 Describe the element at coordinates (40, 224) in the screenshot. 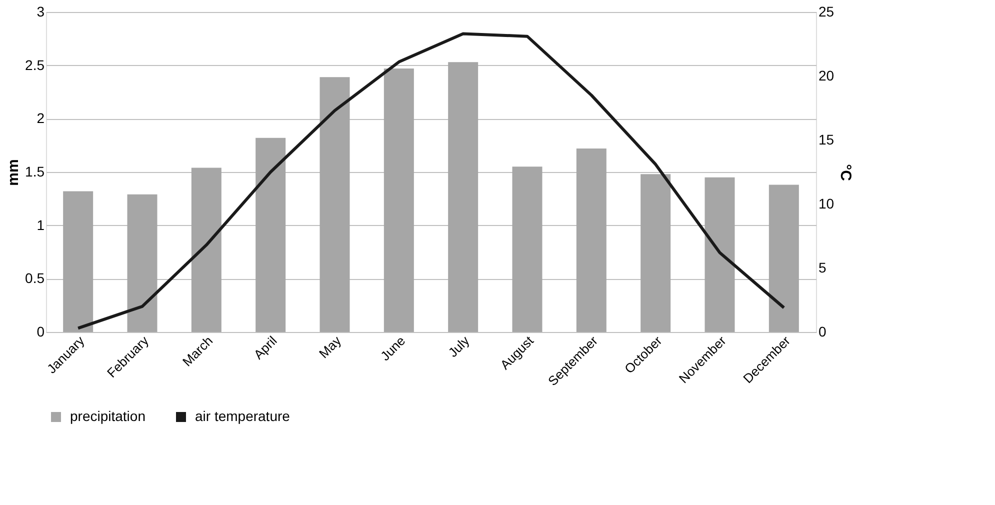

I see `y-tick-label: 1` at that location.